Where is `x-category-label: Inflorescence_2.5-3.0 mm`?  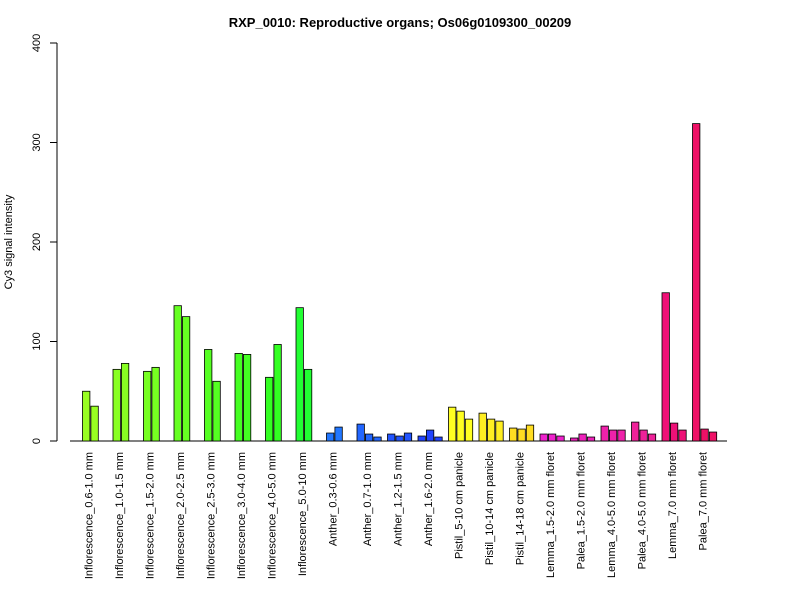
x-category-label: Inflorescence_2.5-3.0 mm is located at coordinates (211, 515).